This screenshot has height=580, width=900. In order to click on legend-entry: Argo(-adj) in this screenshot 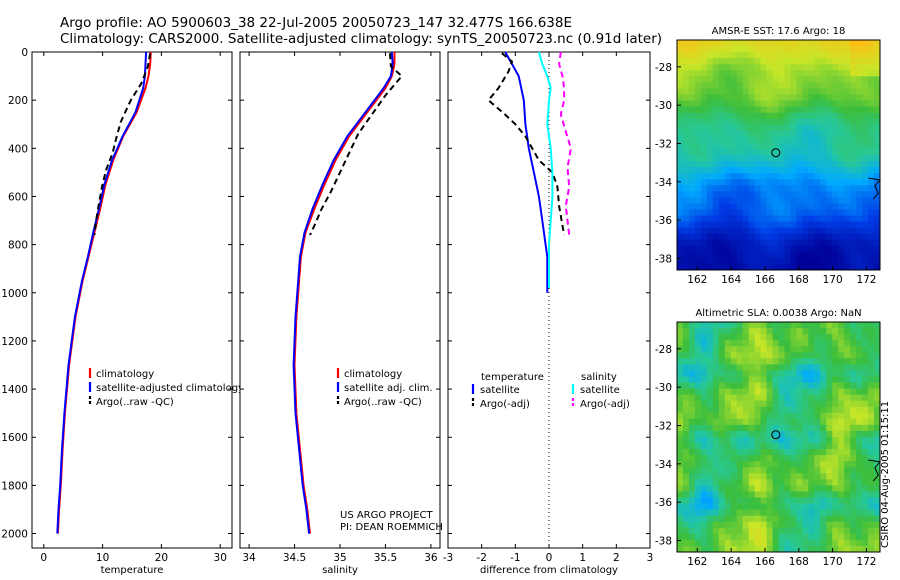, I will do `click(505, 404)`.